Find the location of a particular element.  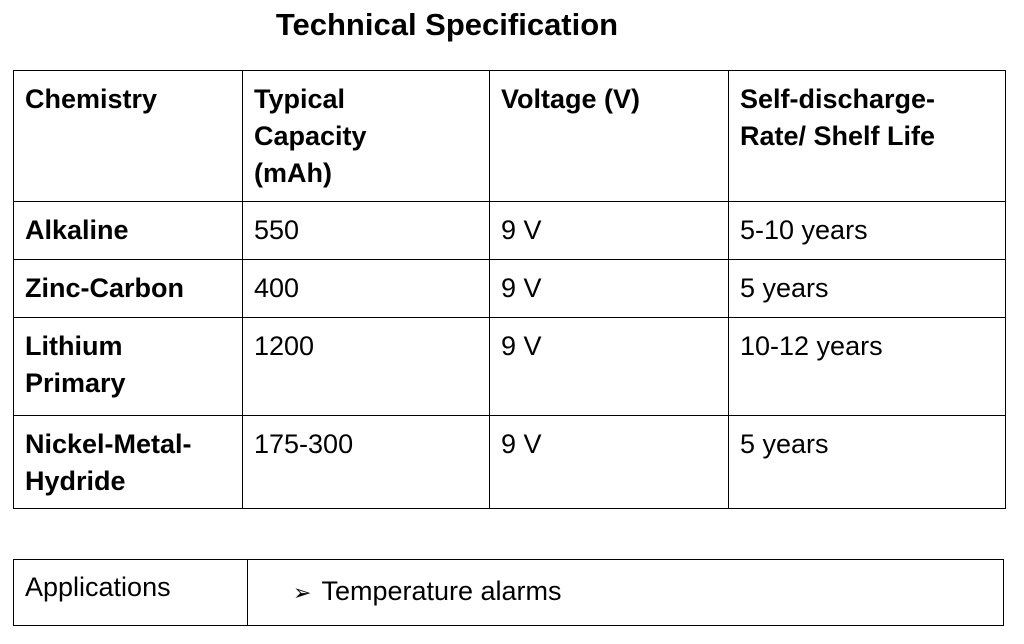

table-cell: 5-10 years is located at coordinates (867, 230).